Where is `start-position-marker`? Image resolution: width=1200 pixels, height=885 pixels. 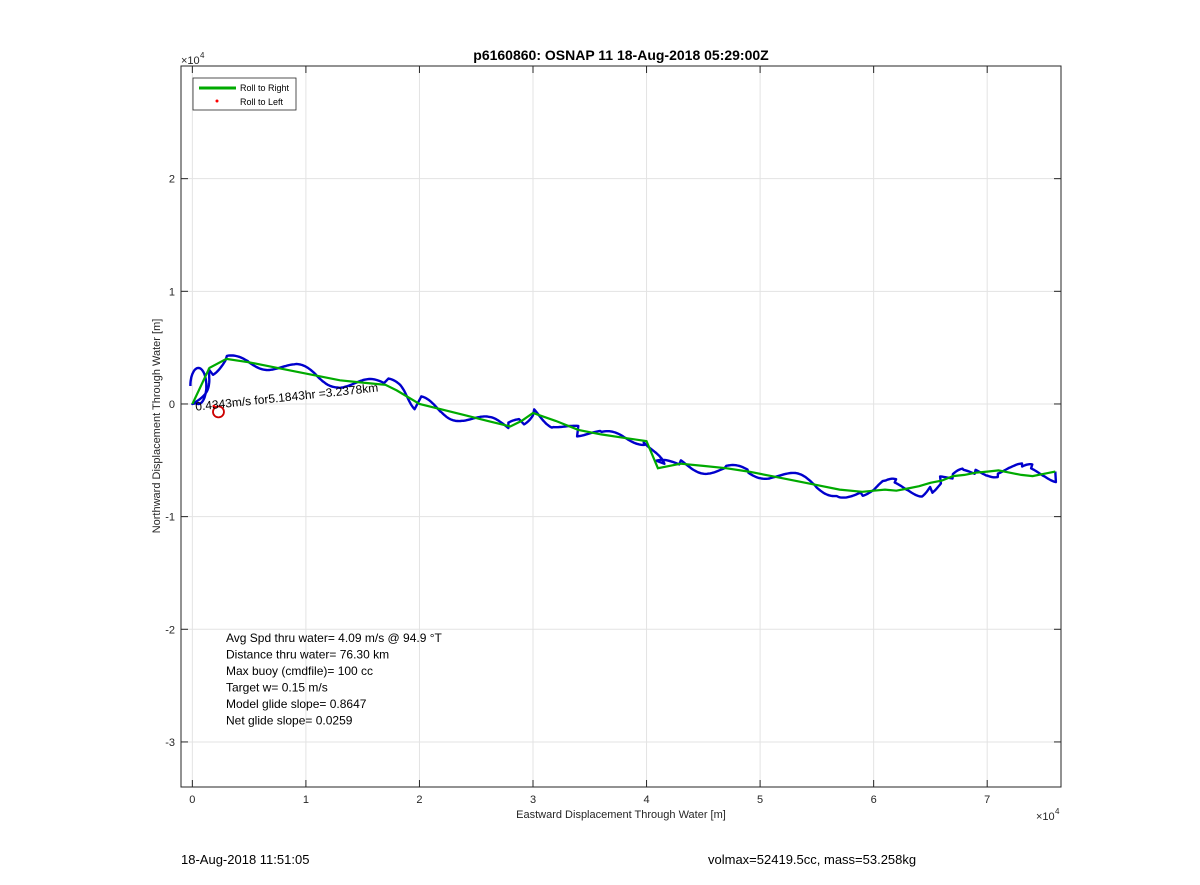
start-position-marker is located at coordinates (218, 412).